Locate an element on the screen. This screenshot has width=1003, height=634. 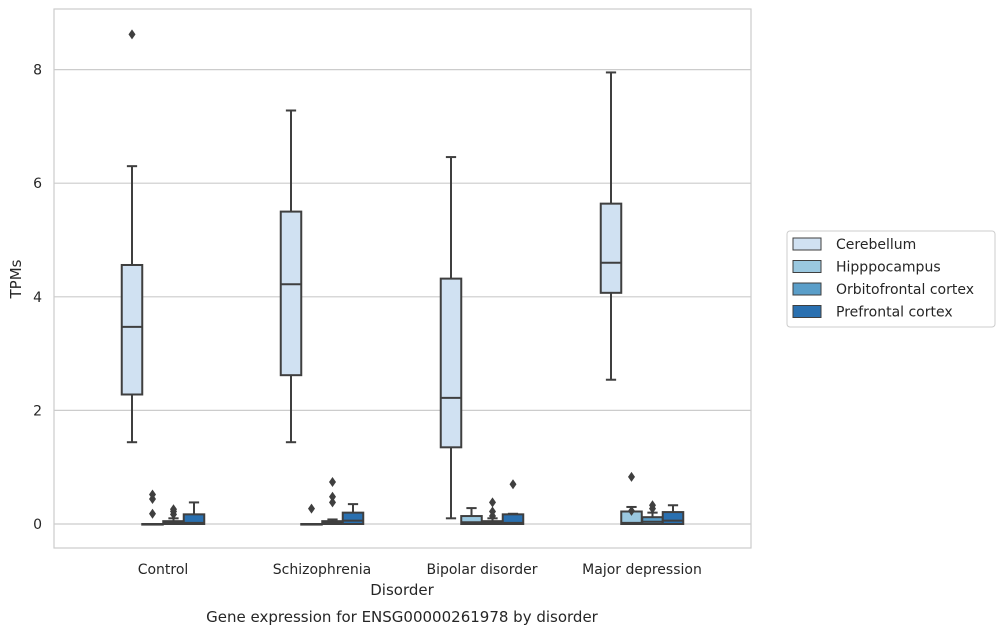
y-tick-label: 6 is located at coordinates (37, 184).